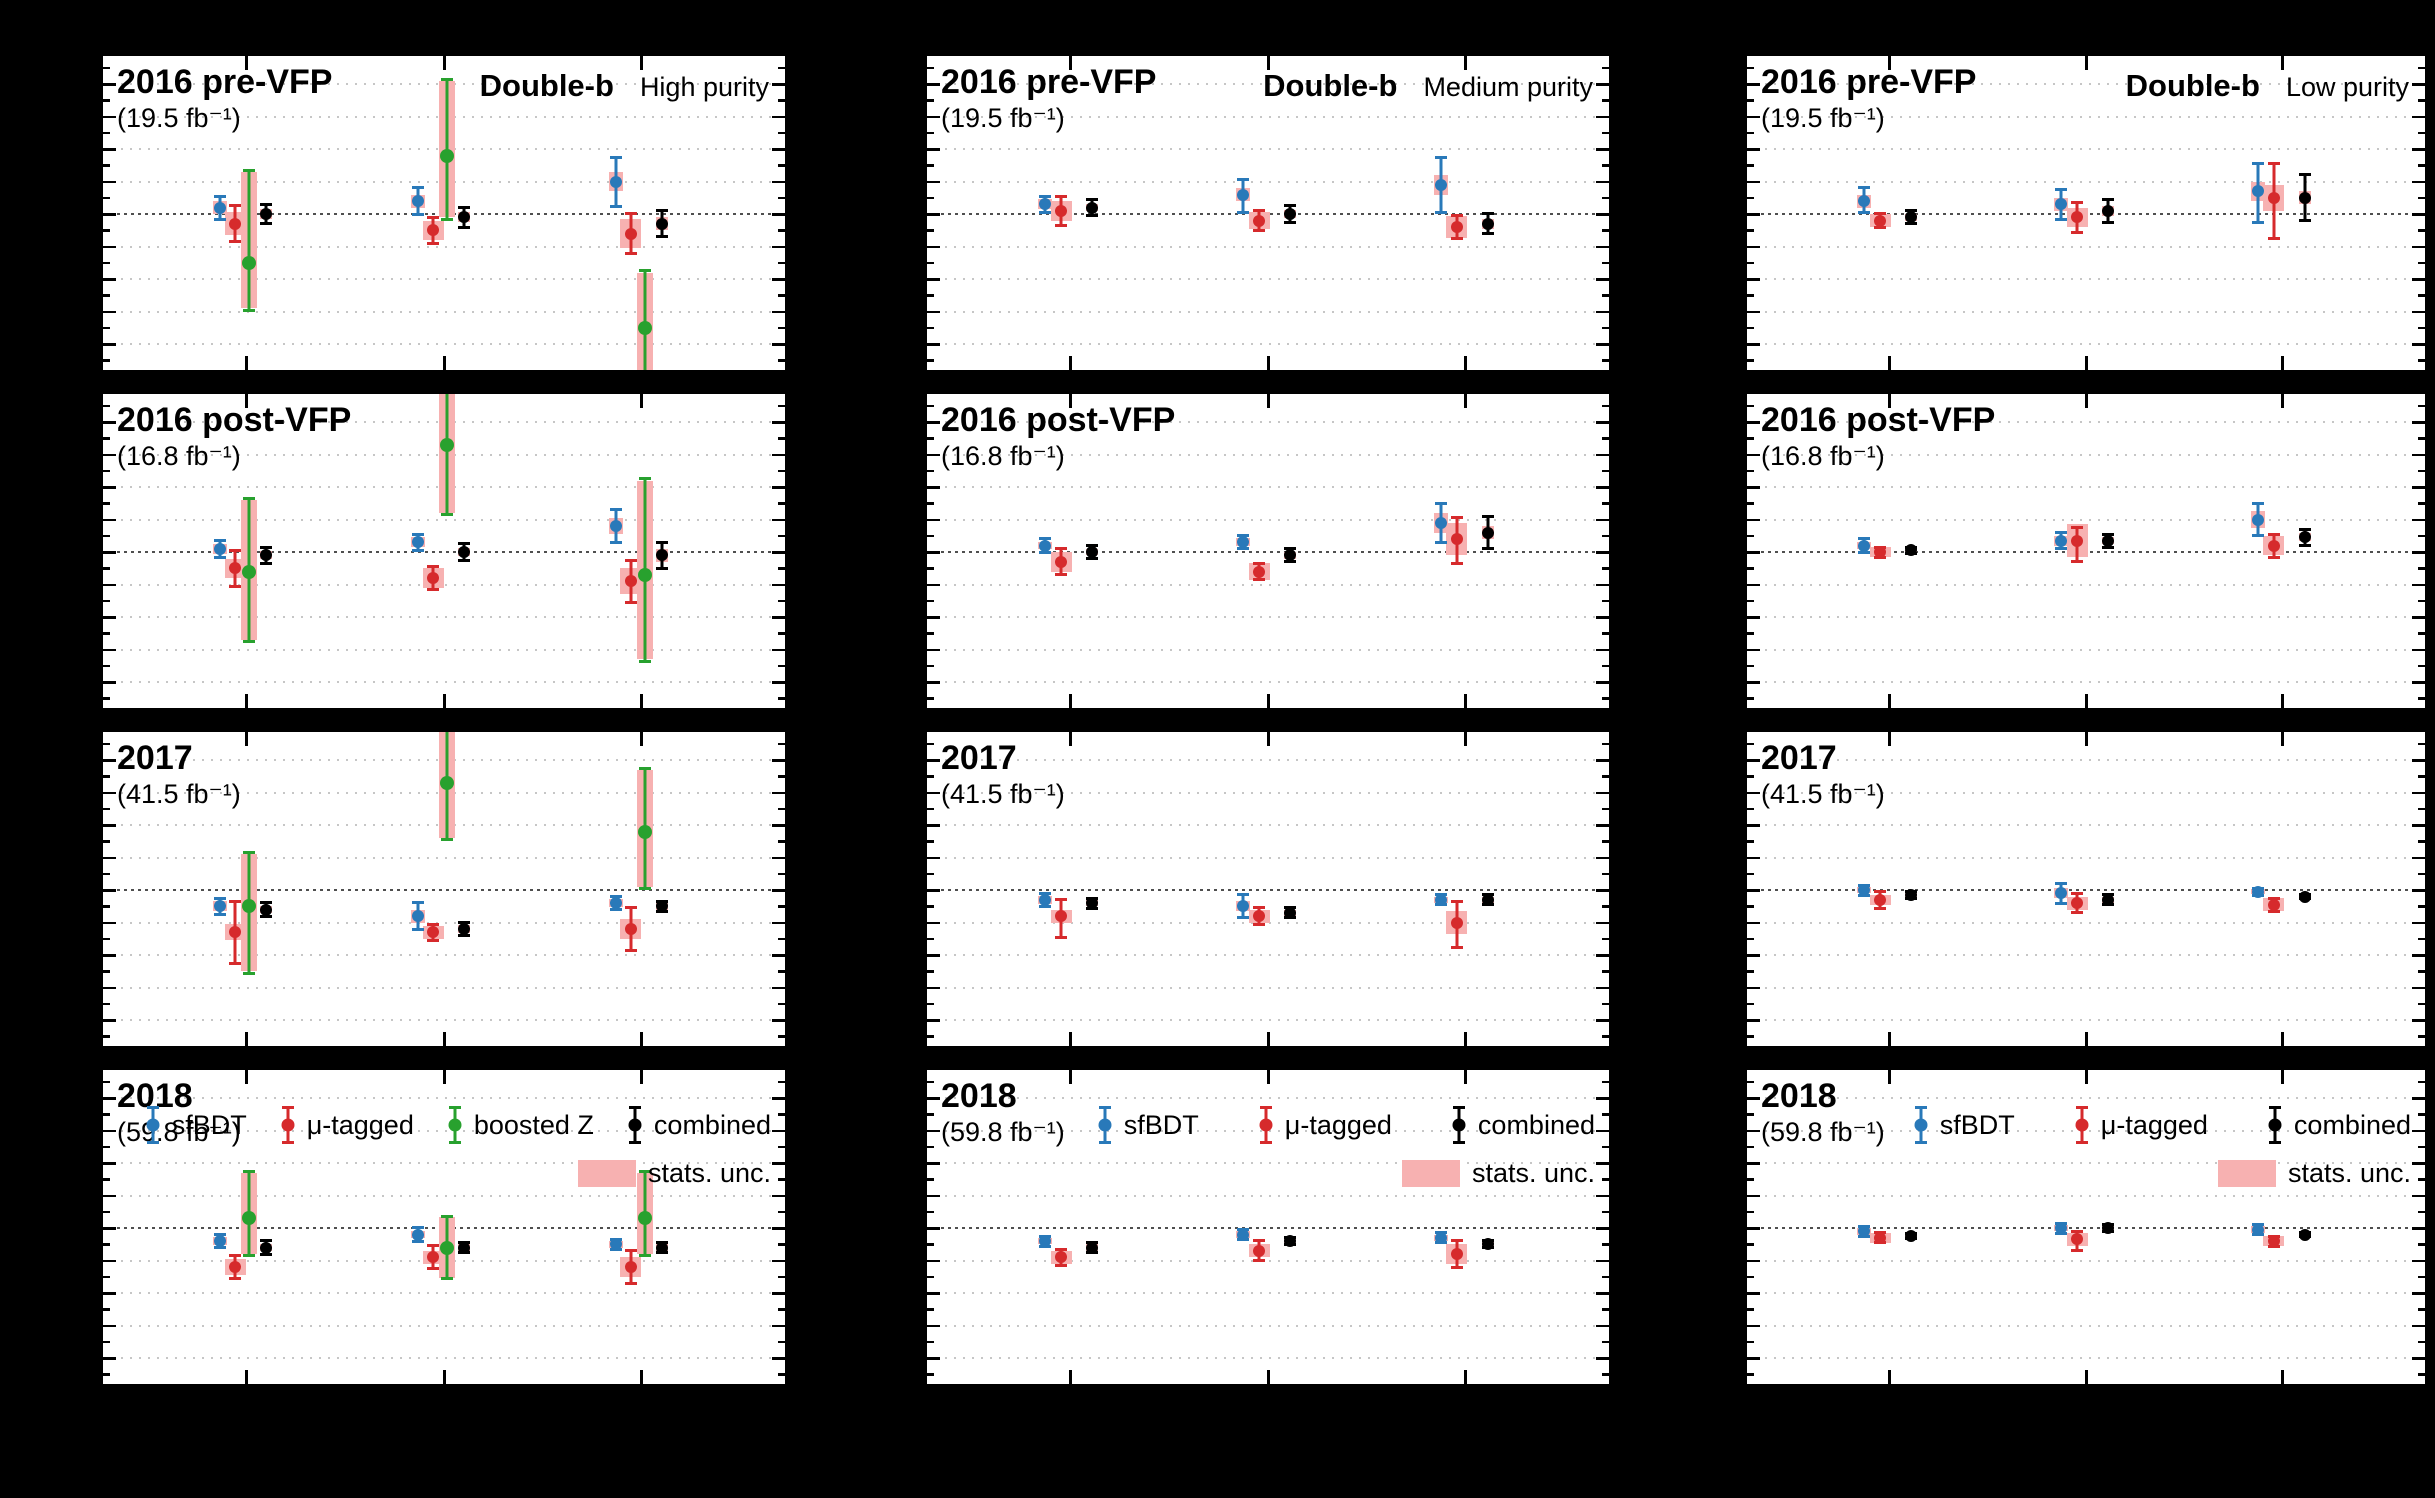 This screenshot has width=2435, height=1498. I want to click on era-label: 2018, so click(979, 1096).